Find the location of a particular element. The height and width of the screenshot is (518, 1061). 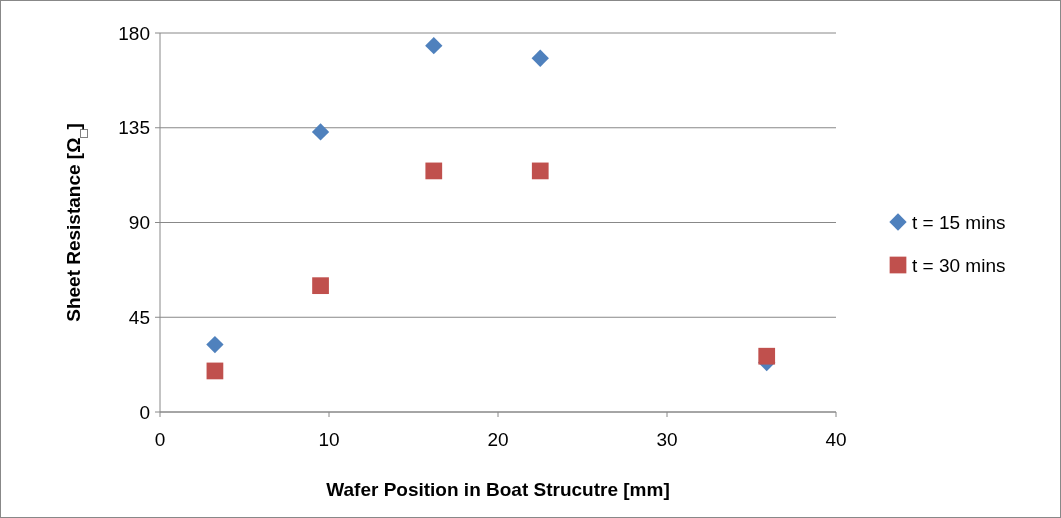

x-tick-label: 0 is located at coordinates (160, 439).